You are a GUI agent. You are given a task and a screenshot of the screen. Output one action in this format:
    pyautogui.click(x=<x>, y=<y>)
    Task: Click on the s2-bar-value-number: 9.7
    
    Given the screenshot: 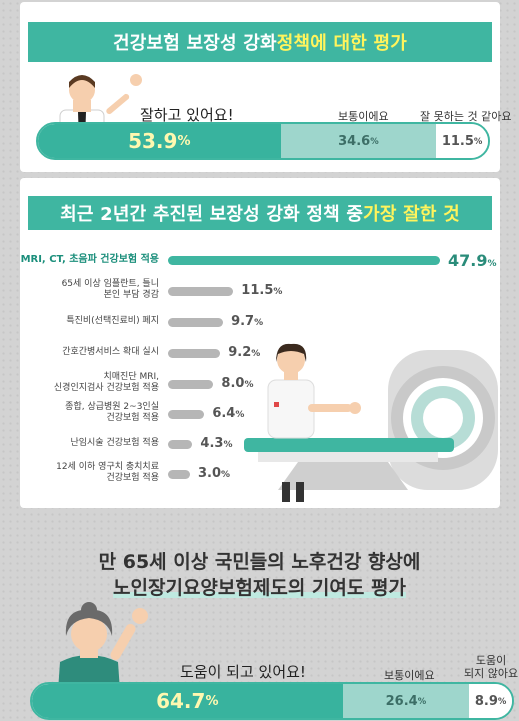 What is the action you would take?
    pyautogui.click(x=243, y=321)
    